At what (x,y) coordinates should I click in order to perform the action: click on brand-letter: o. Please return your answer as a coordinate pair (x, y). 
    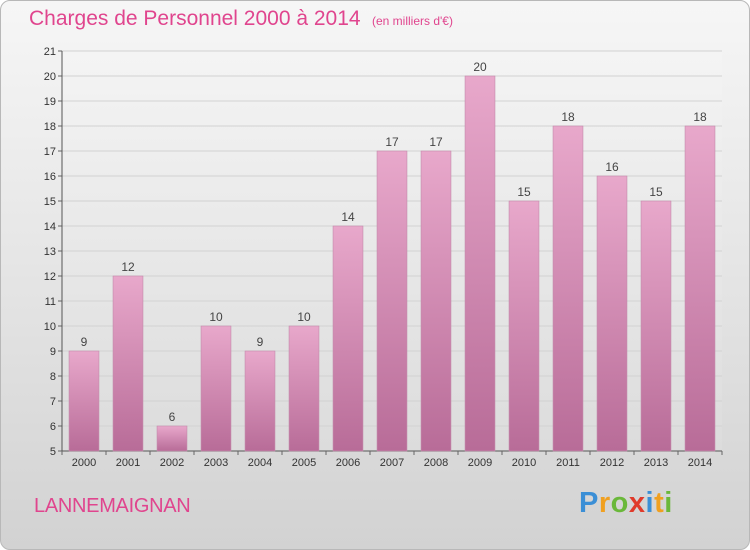
    Looking at the image, I should click on (619, 503).